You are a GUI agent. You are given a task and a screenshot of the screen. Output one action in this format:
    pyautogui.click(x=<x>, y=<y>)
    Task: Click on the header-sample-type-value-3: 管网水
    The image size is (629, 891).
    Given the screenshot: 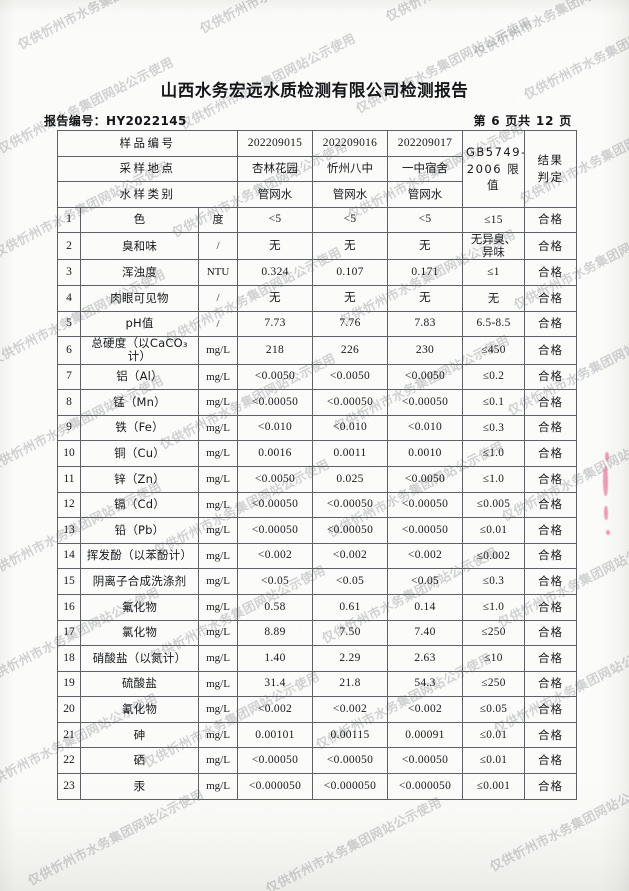 What is the action you would take?
    pyautogui.click(x=425, y=194)
    